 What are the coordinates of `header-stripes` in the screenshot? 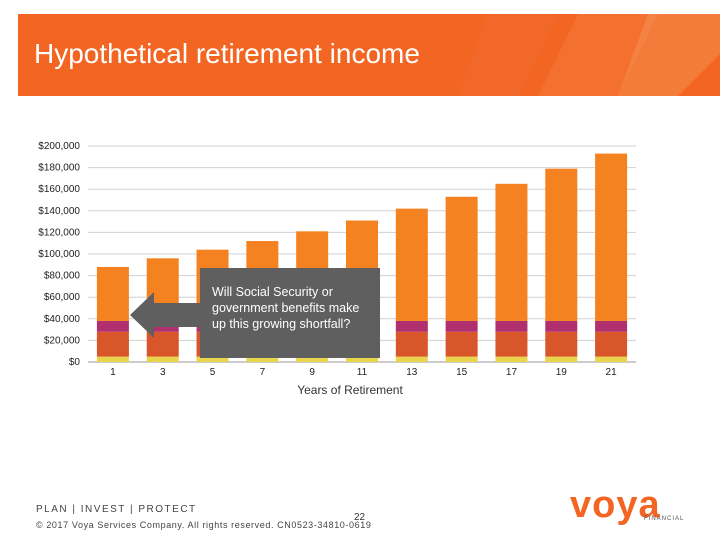 It's located at (589, 55).